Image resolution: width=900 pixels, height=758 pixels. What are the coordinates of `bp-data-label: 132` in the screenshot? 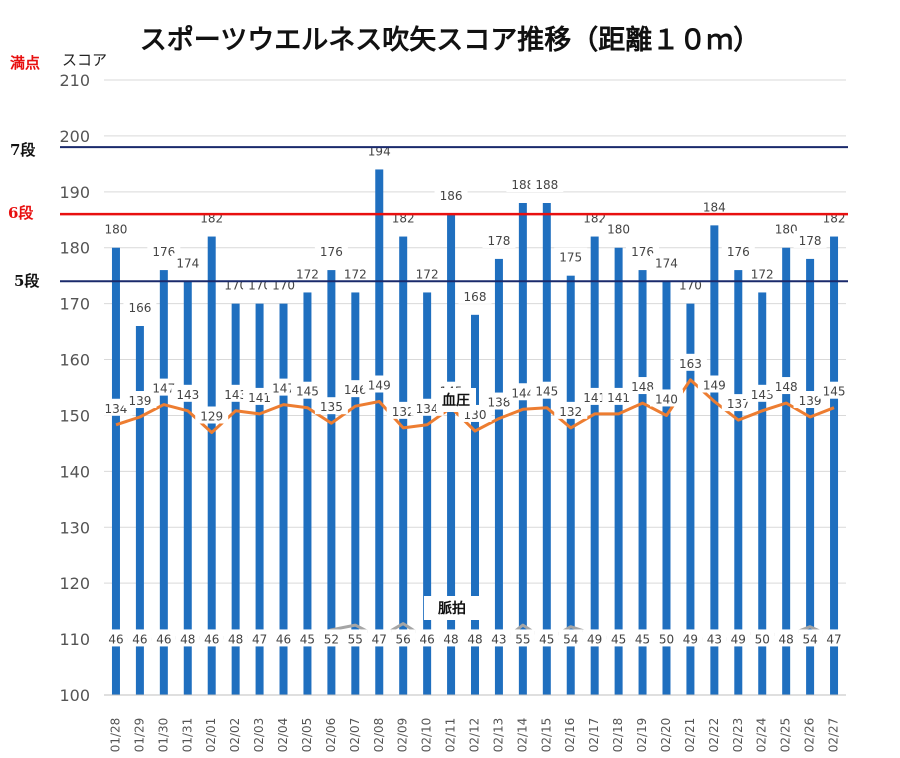 It's located at (403, 412).